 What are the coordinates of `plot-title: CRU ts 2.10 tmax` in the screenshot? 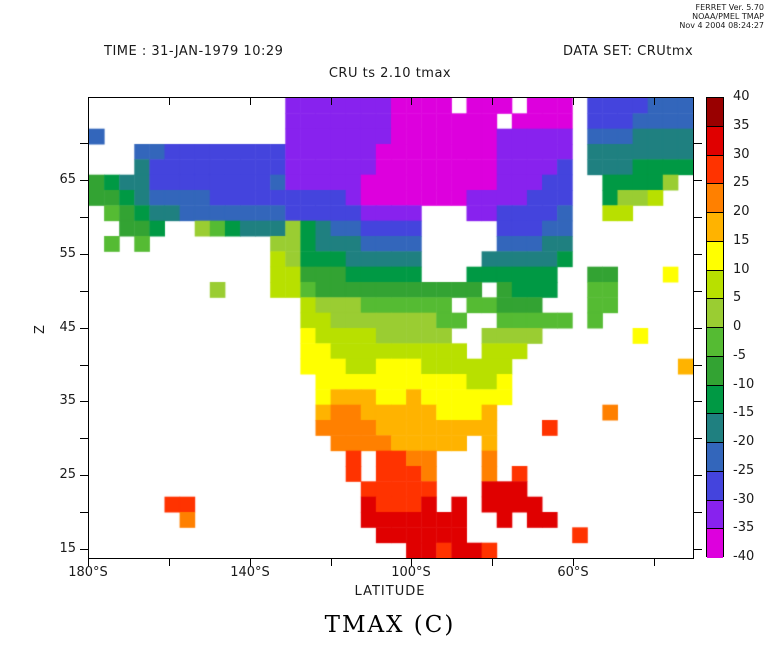 It's located at (390, 73).